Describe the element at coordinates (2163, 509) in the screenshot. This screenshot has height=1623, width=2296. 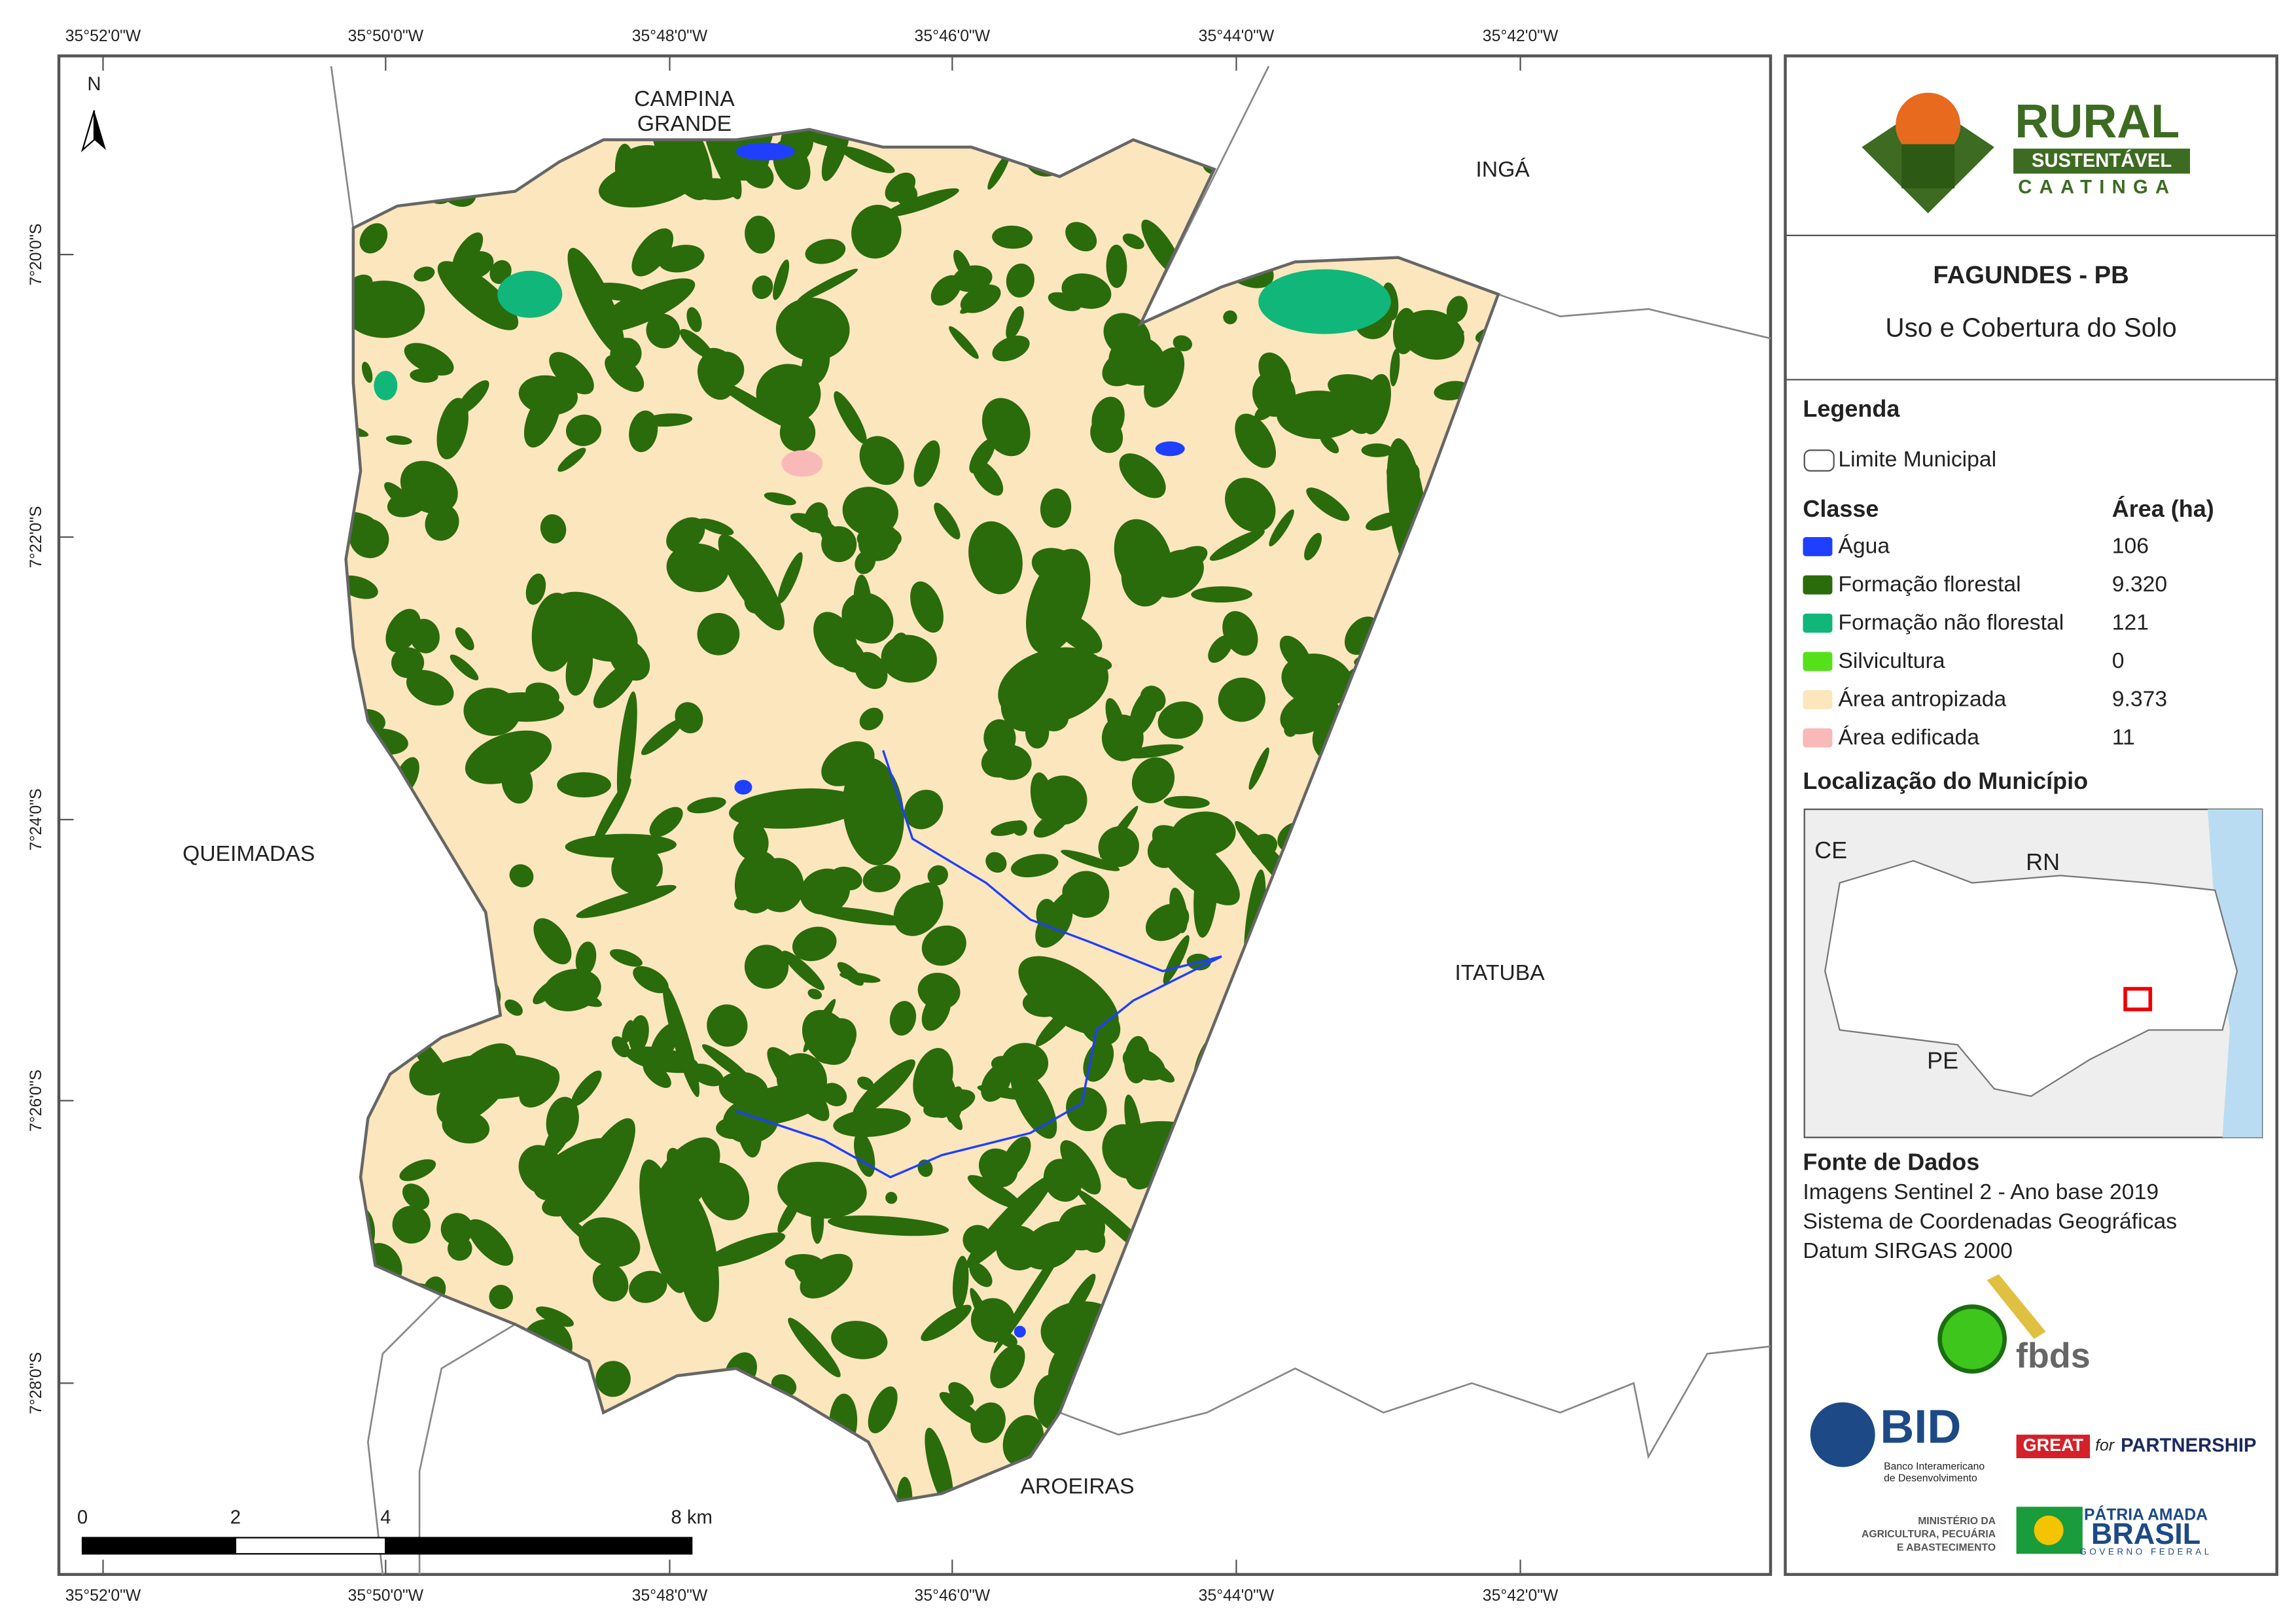
I see `legend-header: Área (ha)` at that location.